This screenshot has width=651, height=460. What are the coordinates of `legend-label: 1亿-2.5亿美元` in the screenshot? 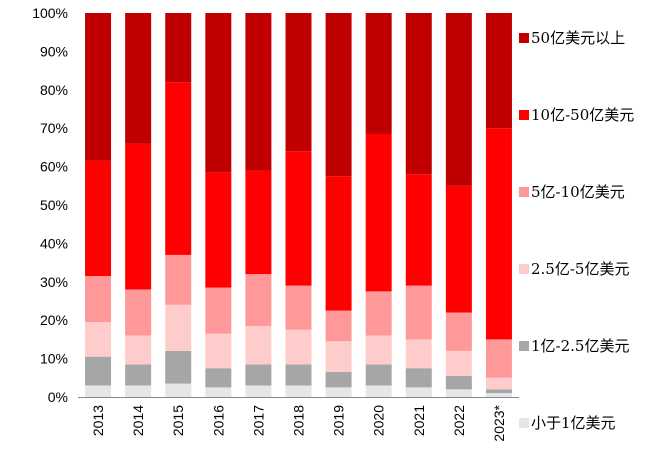 It's located at (580, 346).